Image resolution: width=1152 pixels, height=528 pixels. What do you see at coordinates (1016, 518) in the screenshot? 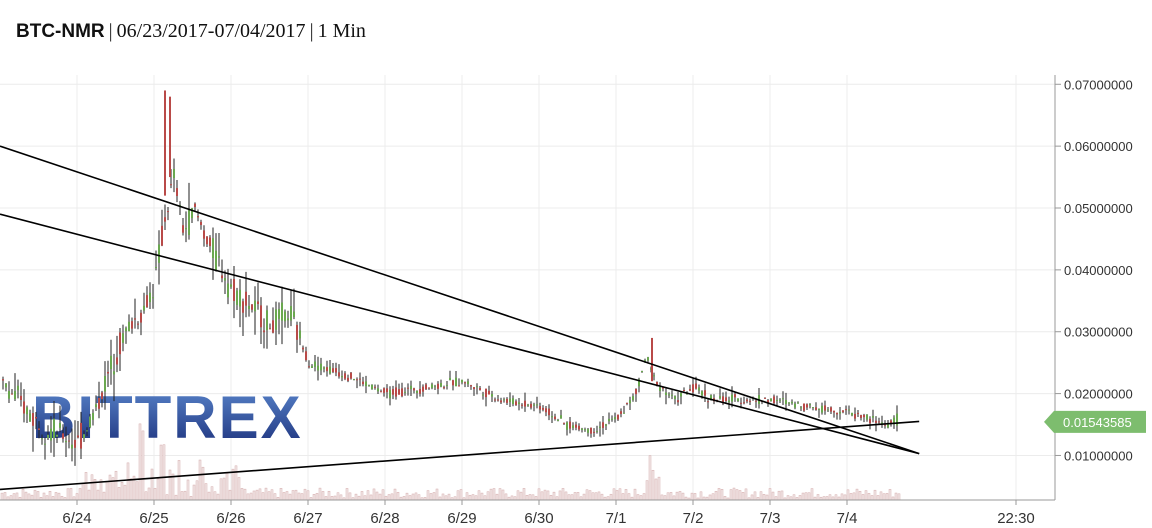
I see `x-tick-label: 22:30` at bounding box center [1016, 518].